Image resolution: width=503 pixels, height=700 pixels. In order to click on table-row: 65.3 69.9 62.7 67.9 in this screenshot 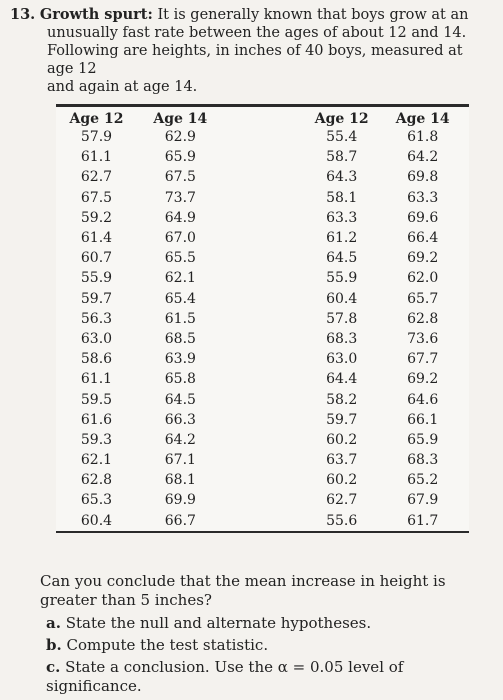, I will do `click(262, 500)`.